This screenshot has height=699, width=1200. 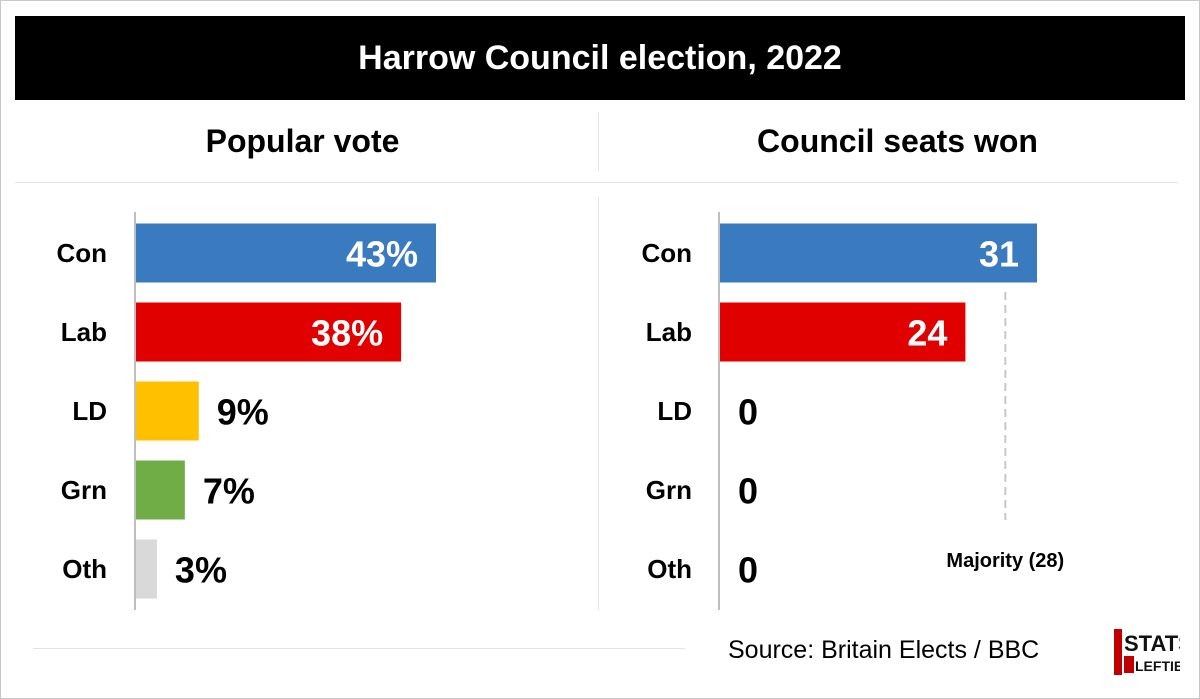 What do you see at coordinates (229, 491) in the screenshot?
I see `value-label-grn: 7%` at bounding box center [229, 491].